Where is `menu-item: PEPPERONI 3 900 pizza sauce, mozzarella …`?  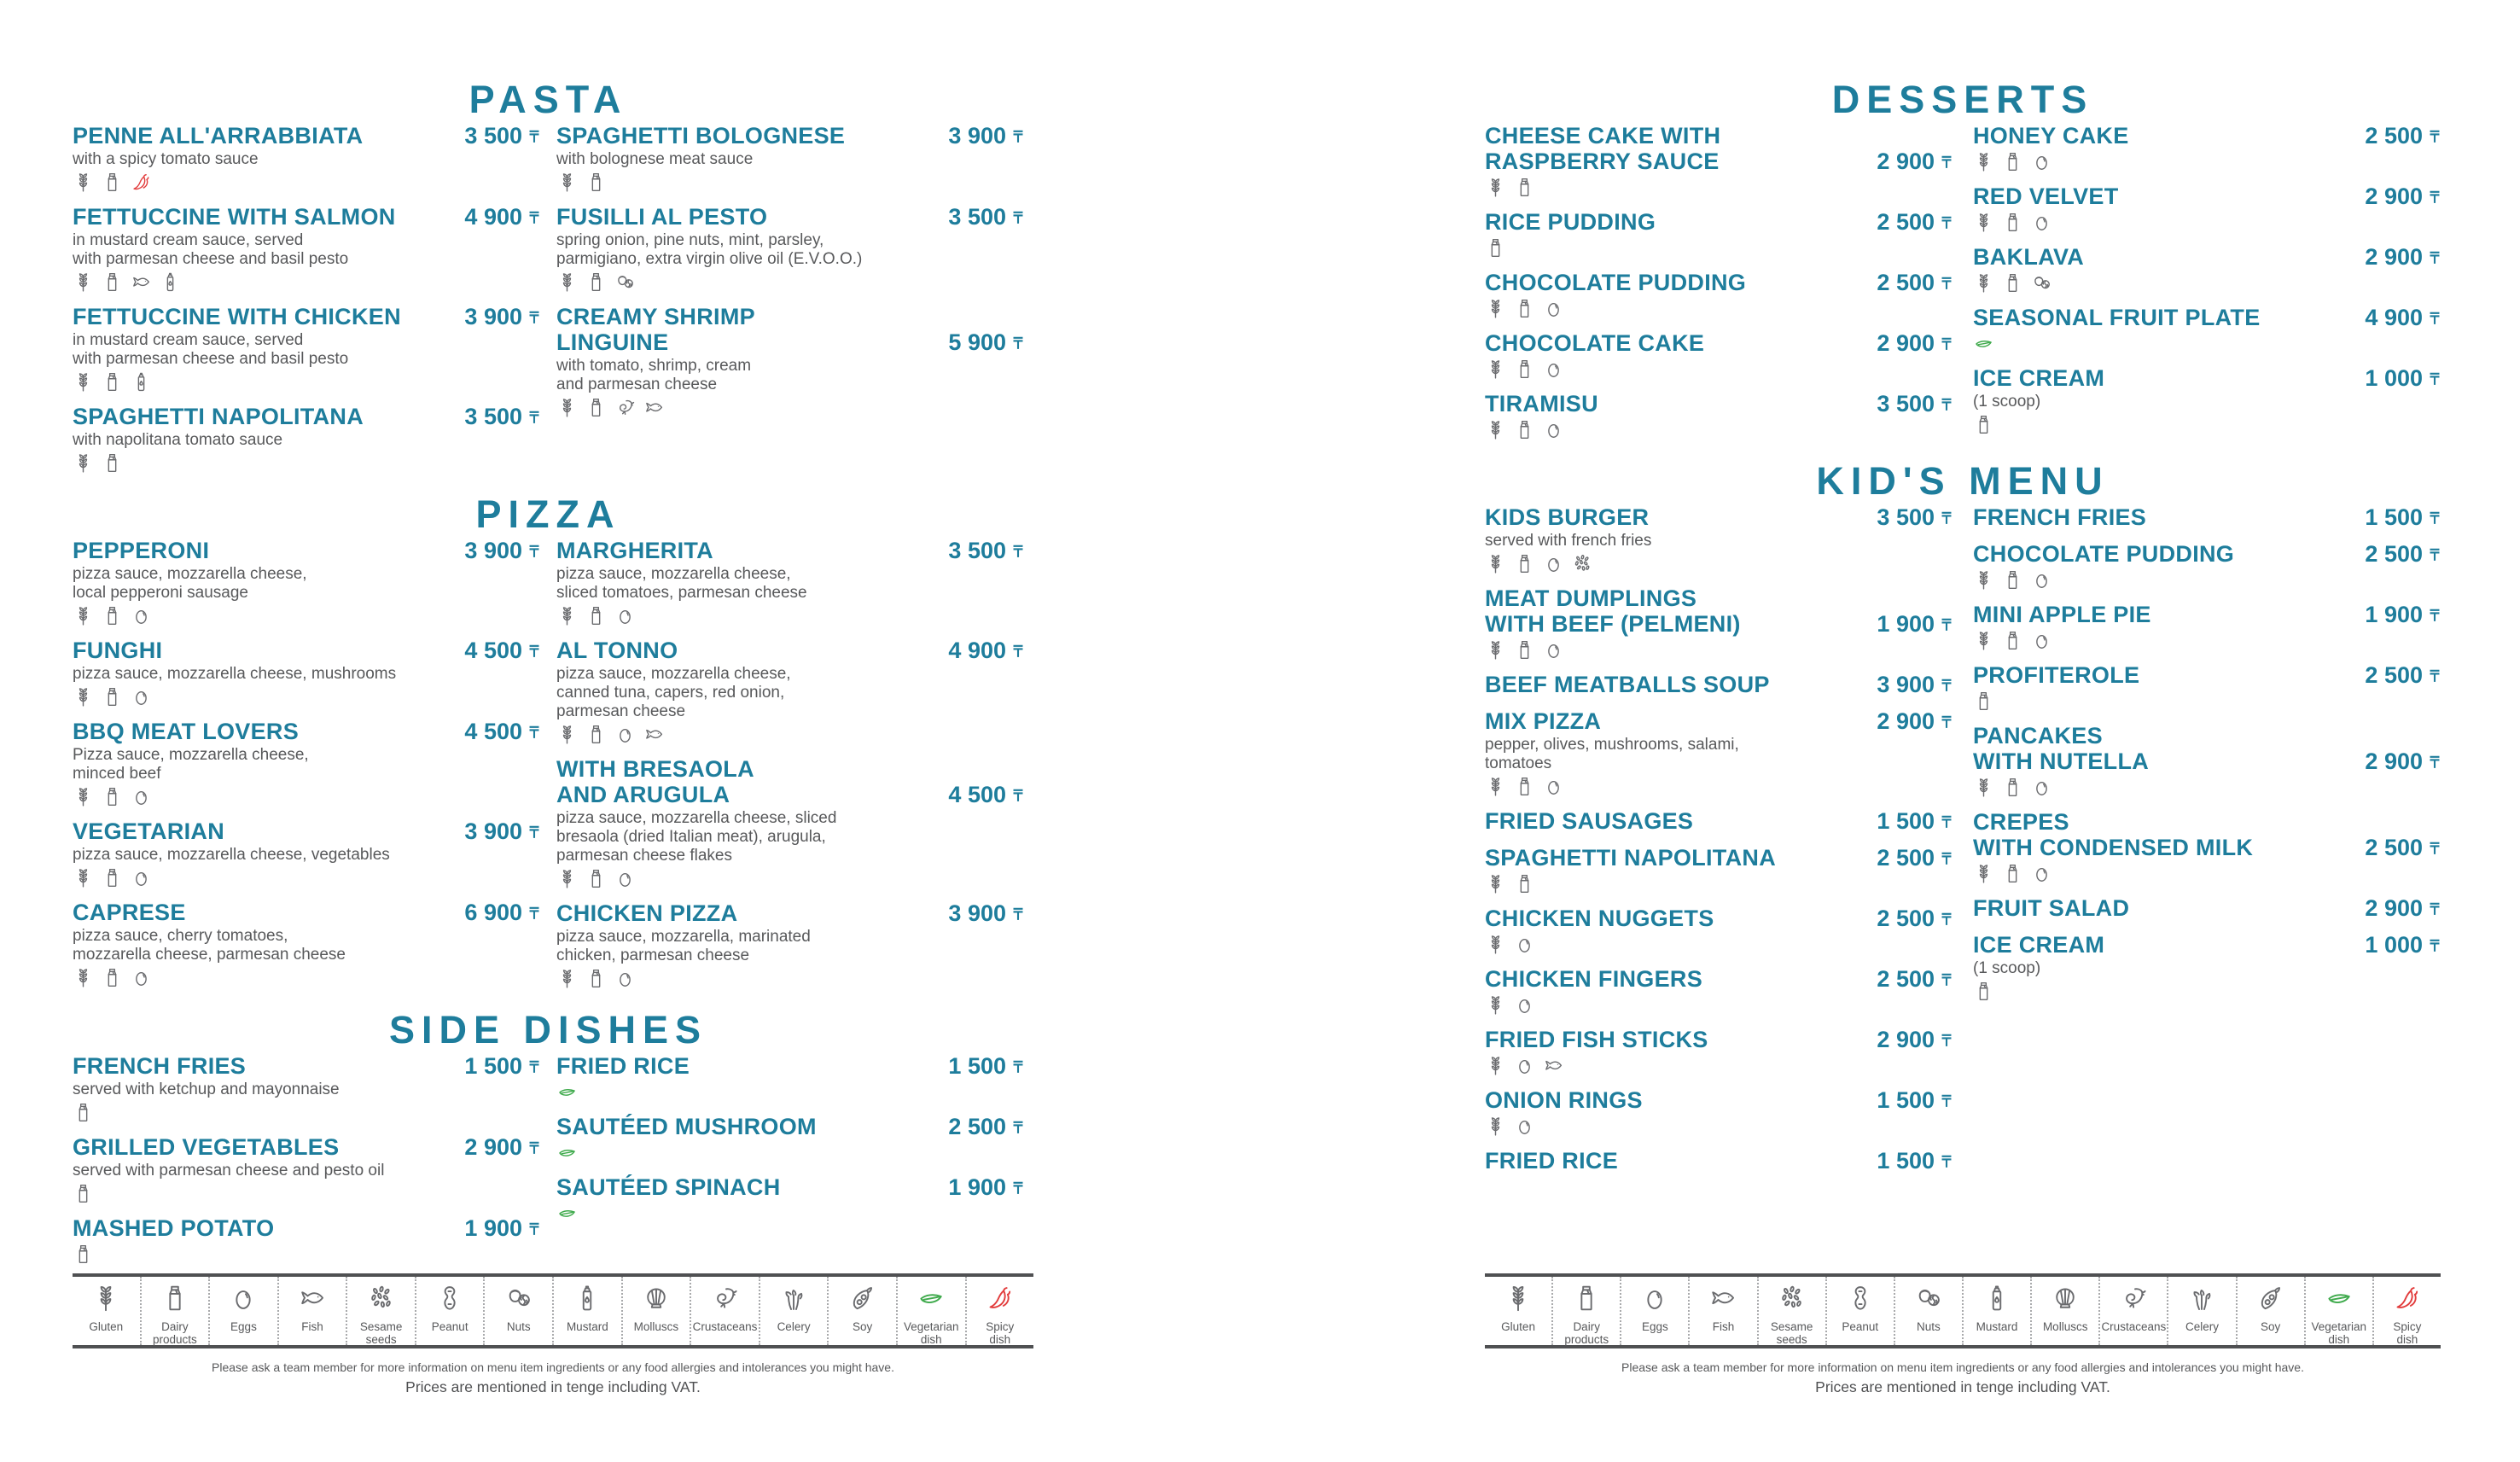
menu-item: PEPPERONI 3 900 pizza sauce, mozzarella … is located at coordinates (306, 582).